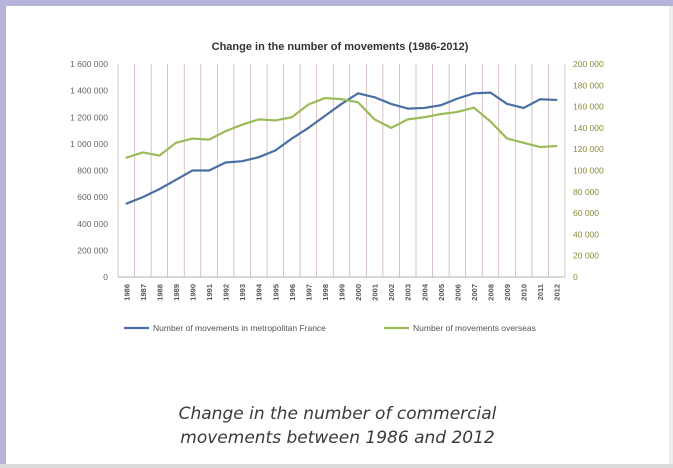 The height and width of the screenshot is (468, 673). Describe the element at coordinates (586, 234) in the screenshot. I see `y-right-tick-label: 40 000` at that location.